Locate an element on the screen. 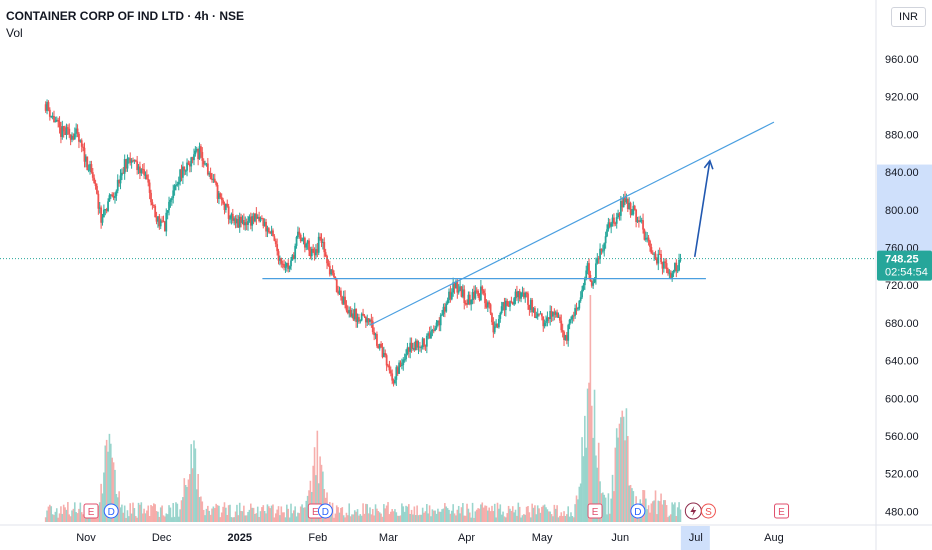 Image resolution: width=932 pixels, height=550 pixels. bar-countdown: 02:54:54 is located at coordinates (906, 273).